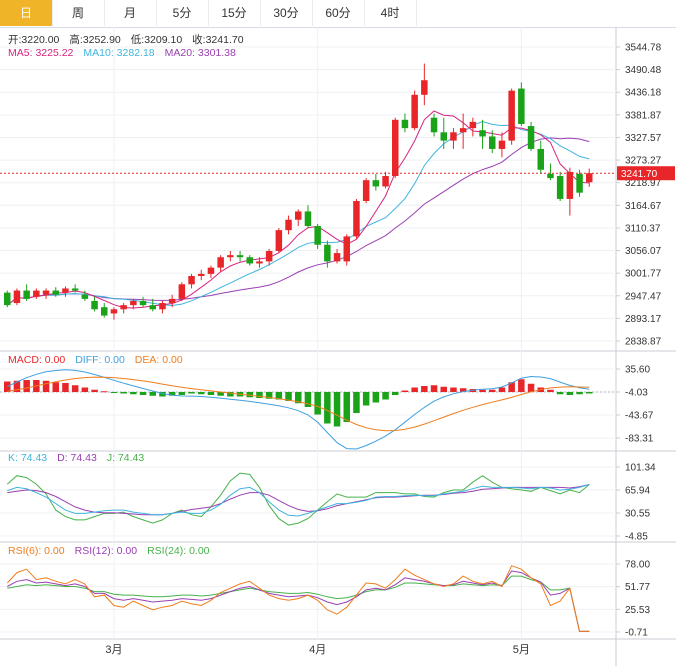  I want to click on period-tabbar: 日周月 5分 15分 30分 60分 4时, so click(338, 14).